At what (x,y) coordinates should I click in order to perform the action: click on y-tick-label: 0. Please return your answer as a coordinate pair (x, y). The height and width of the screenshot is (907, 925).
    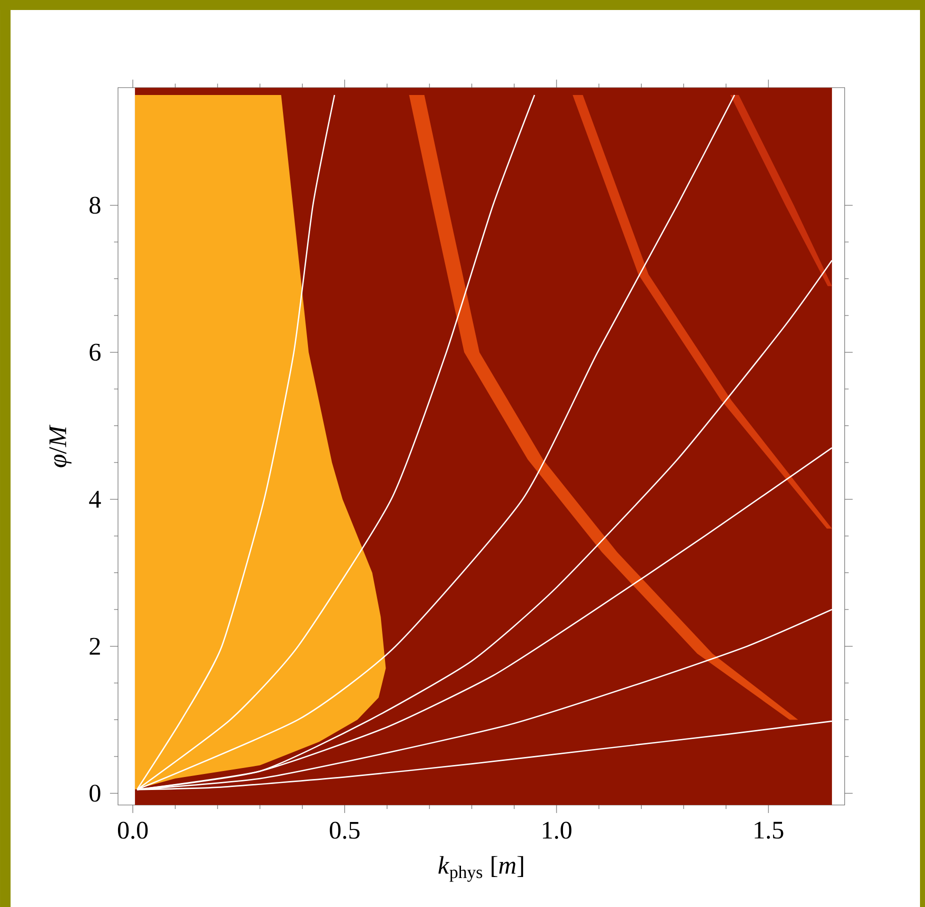
    Looking at the image, I should click on (95, 793).